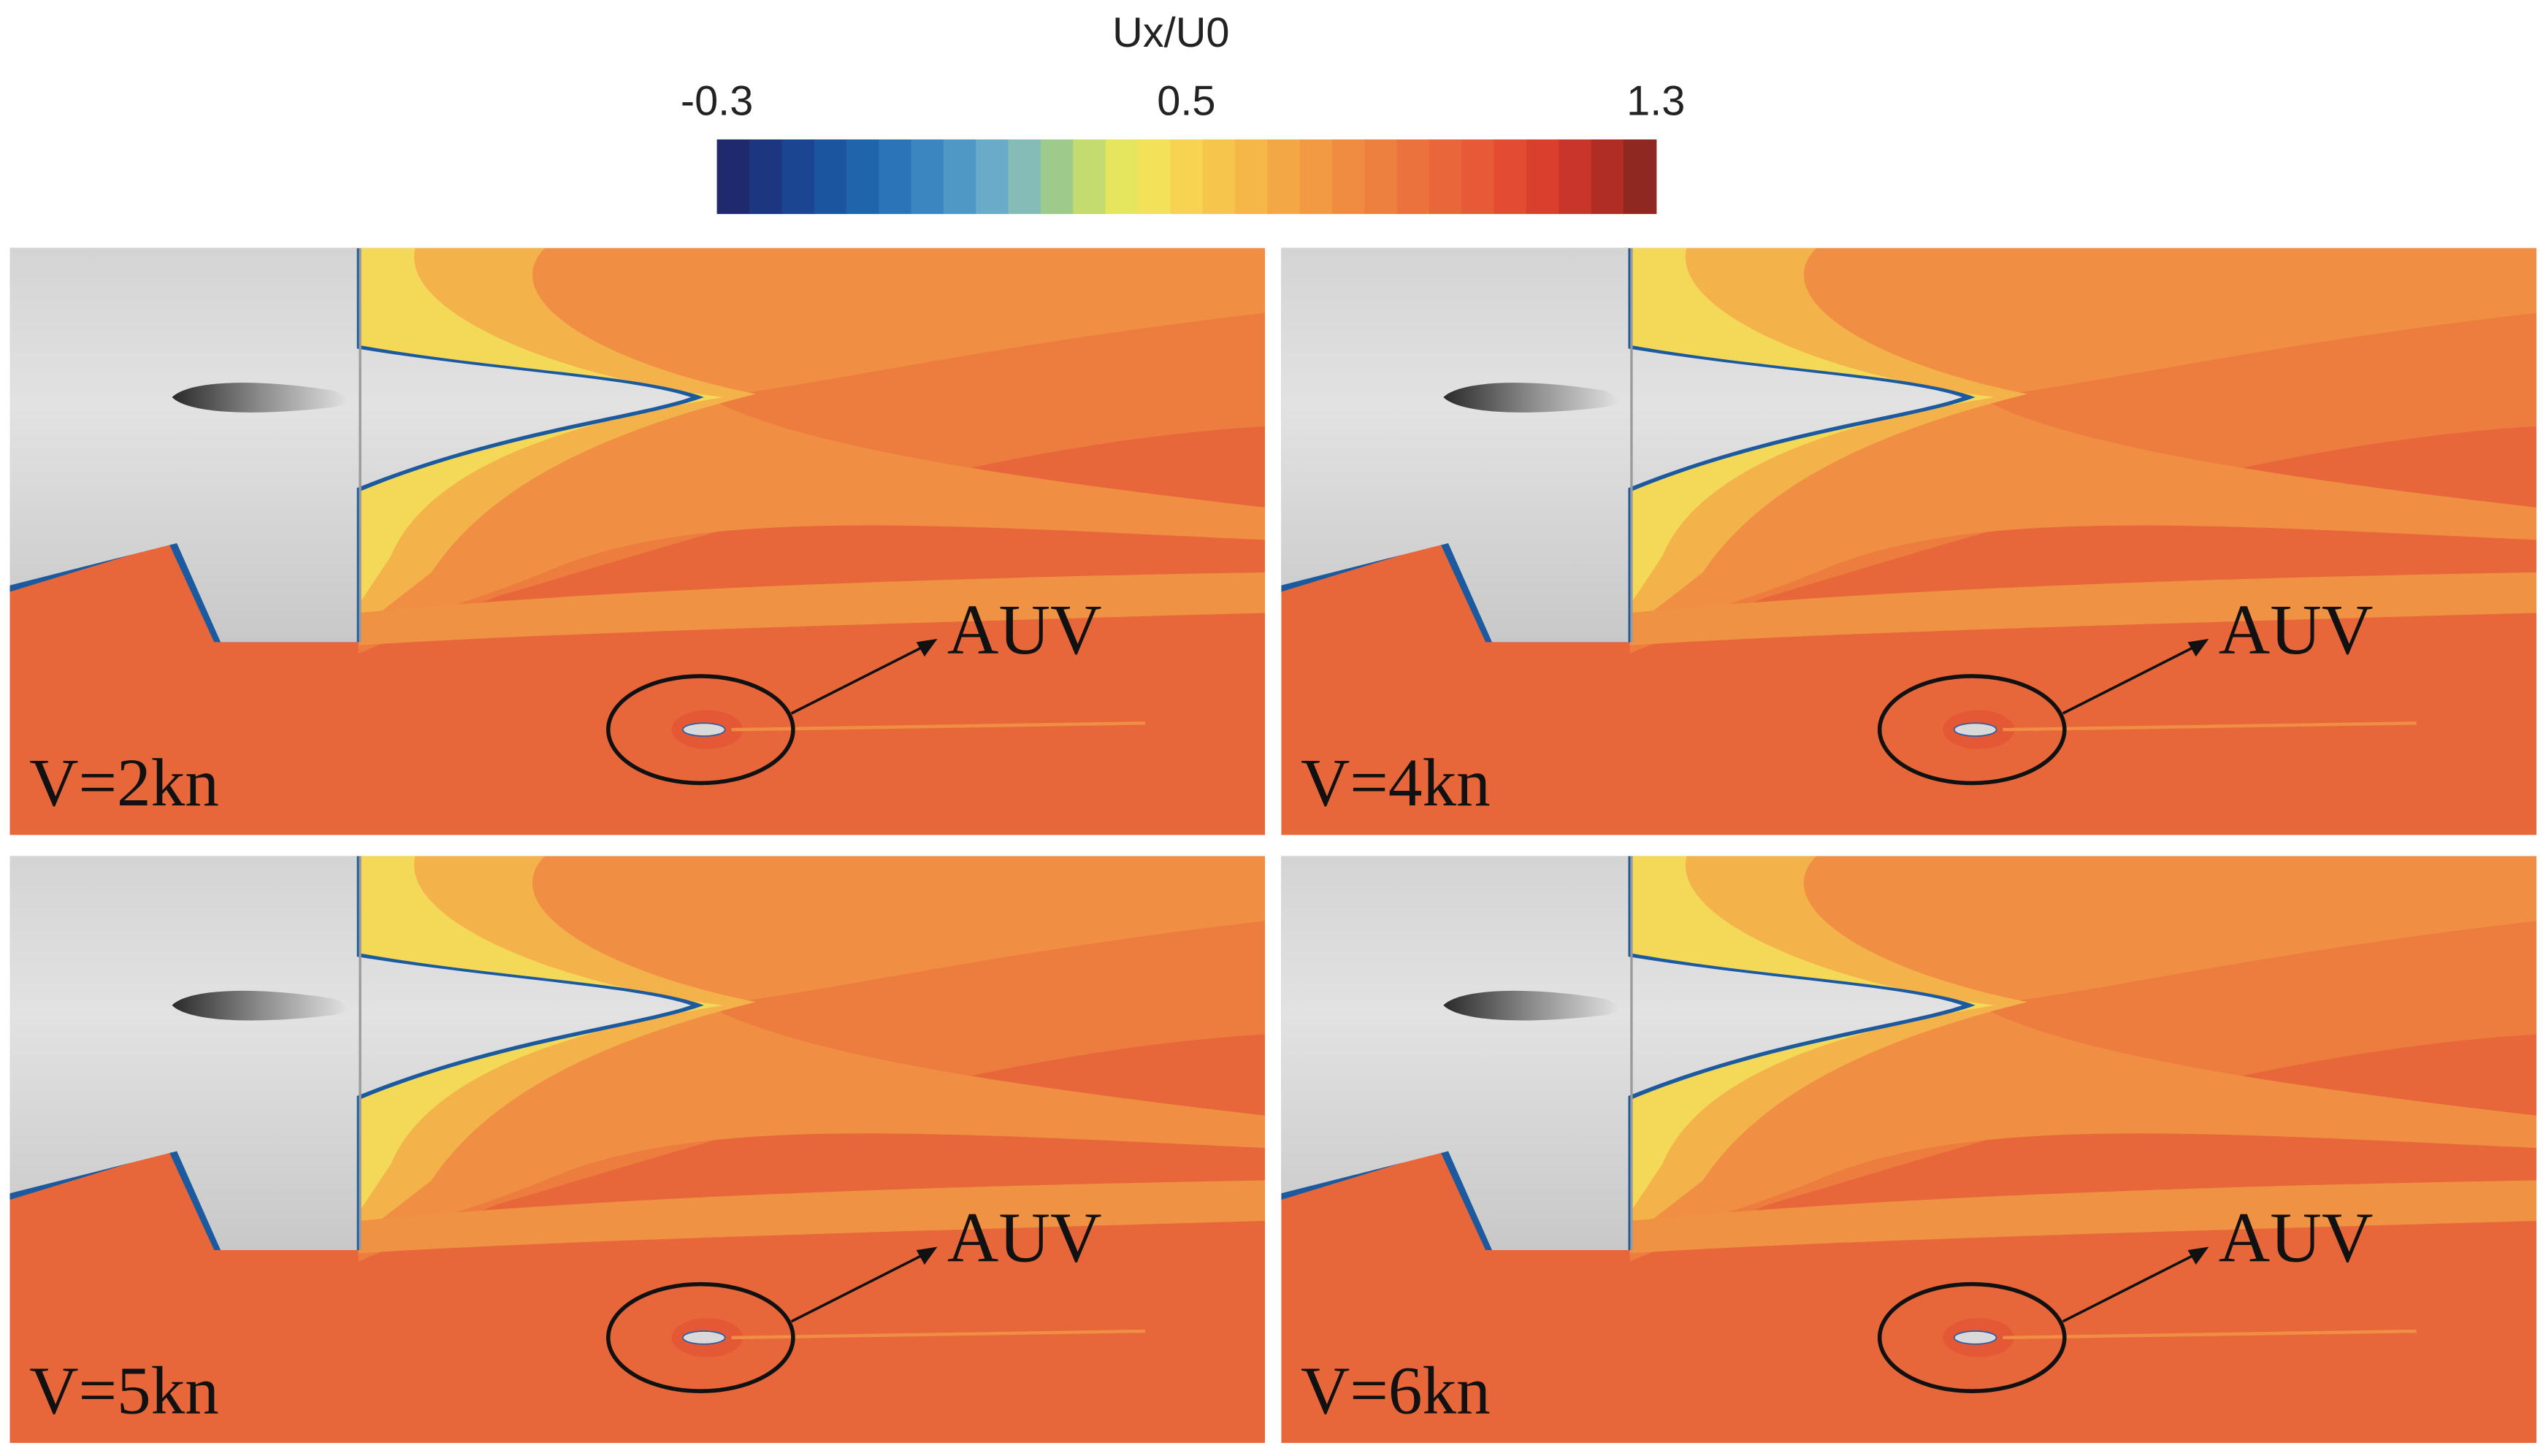  What do you see at coordinates (1396, 1390) in the screenshot?
I see `panel-label: V=6kn` at bounding box center [1396, 1390].